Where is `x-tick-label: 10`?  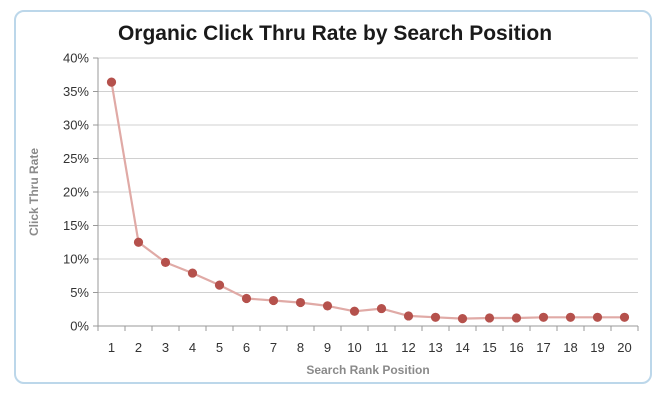 x-tick-label: 10 is located at coordinates (354, 347).